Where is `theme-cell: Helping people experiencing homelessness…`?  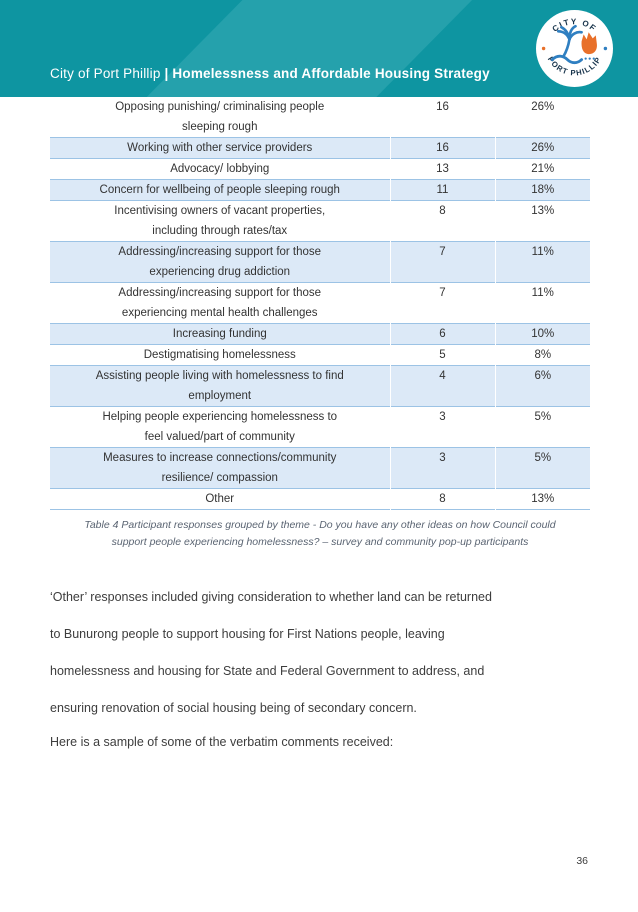
theme-cell: Helping people experiencing homelessness… is located at coordinates (220, 427).